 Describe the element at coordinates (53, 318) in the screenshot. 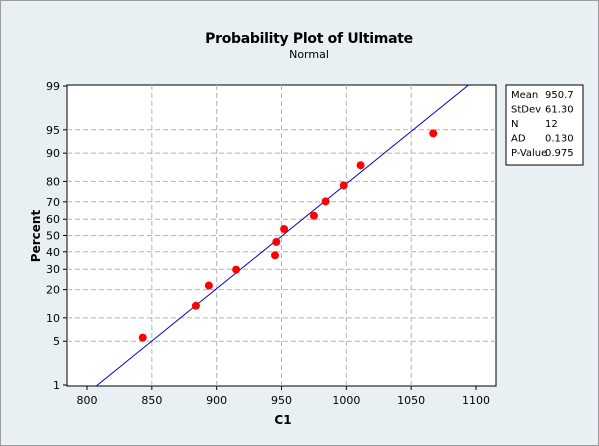

I see `y-tick-label: 10` at that location.